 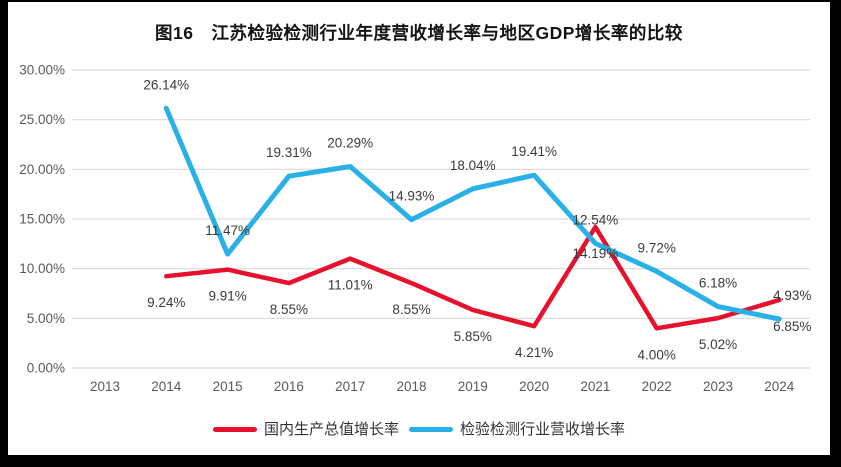 I want to click on data-label-industry-revenue-growth: 19.31%, so click(x=289, y=152).